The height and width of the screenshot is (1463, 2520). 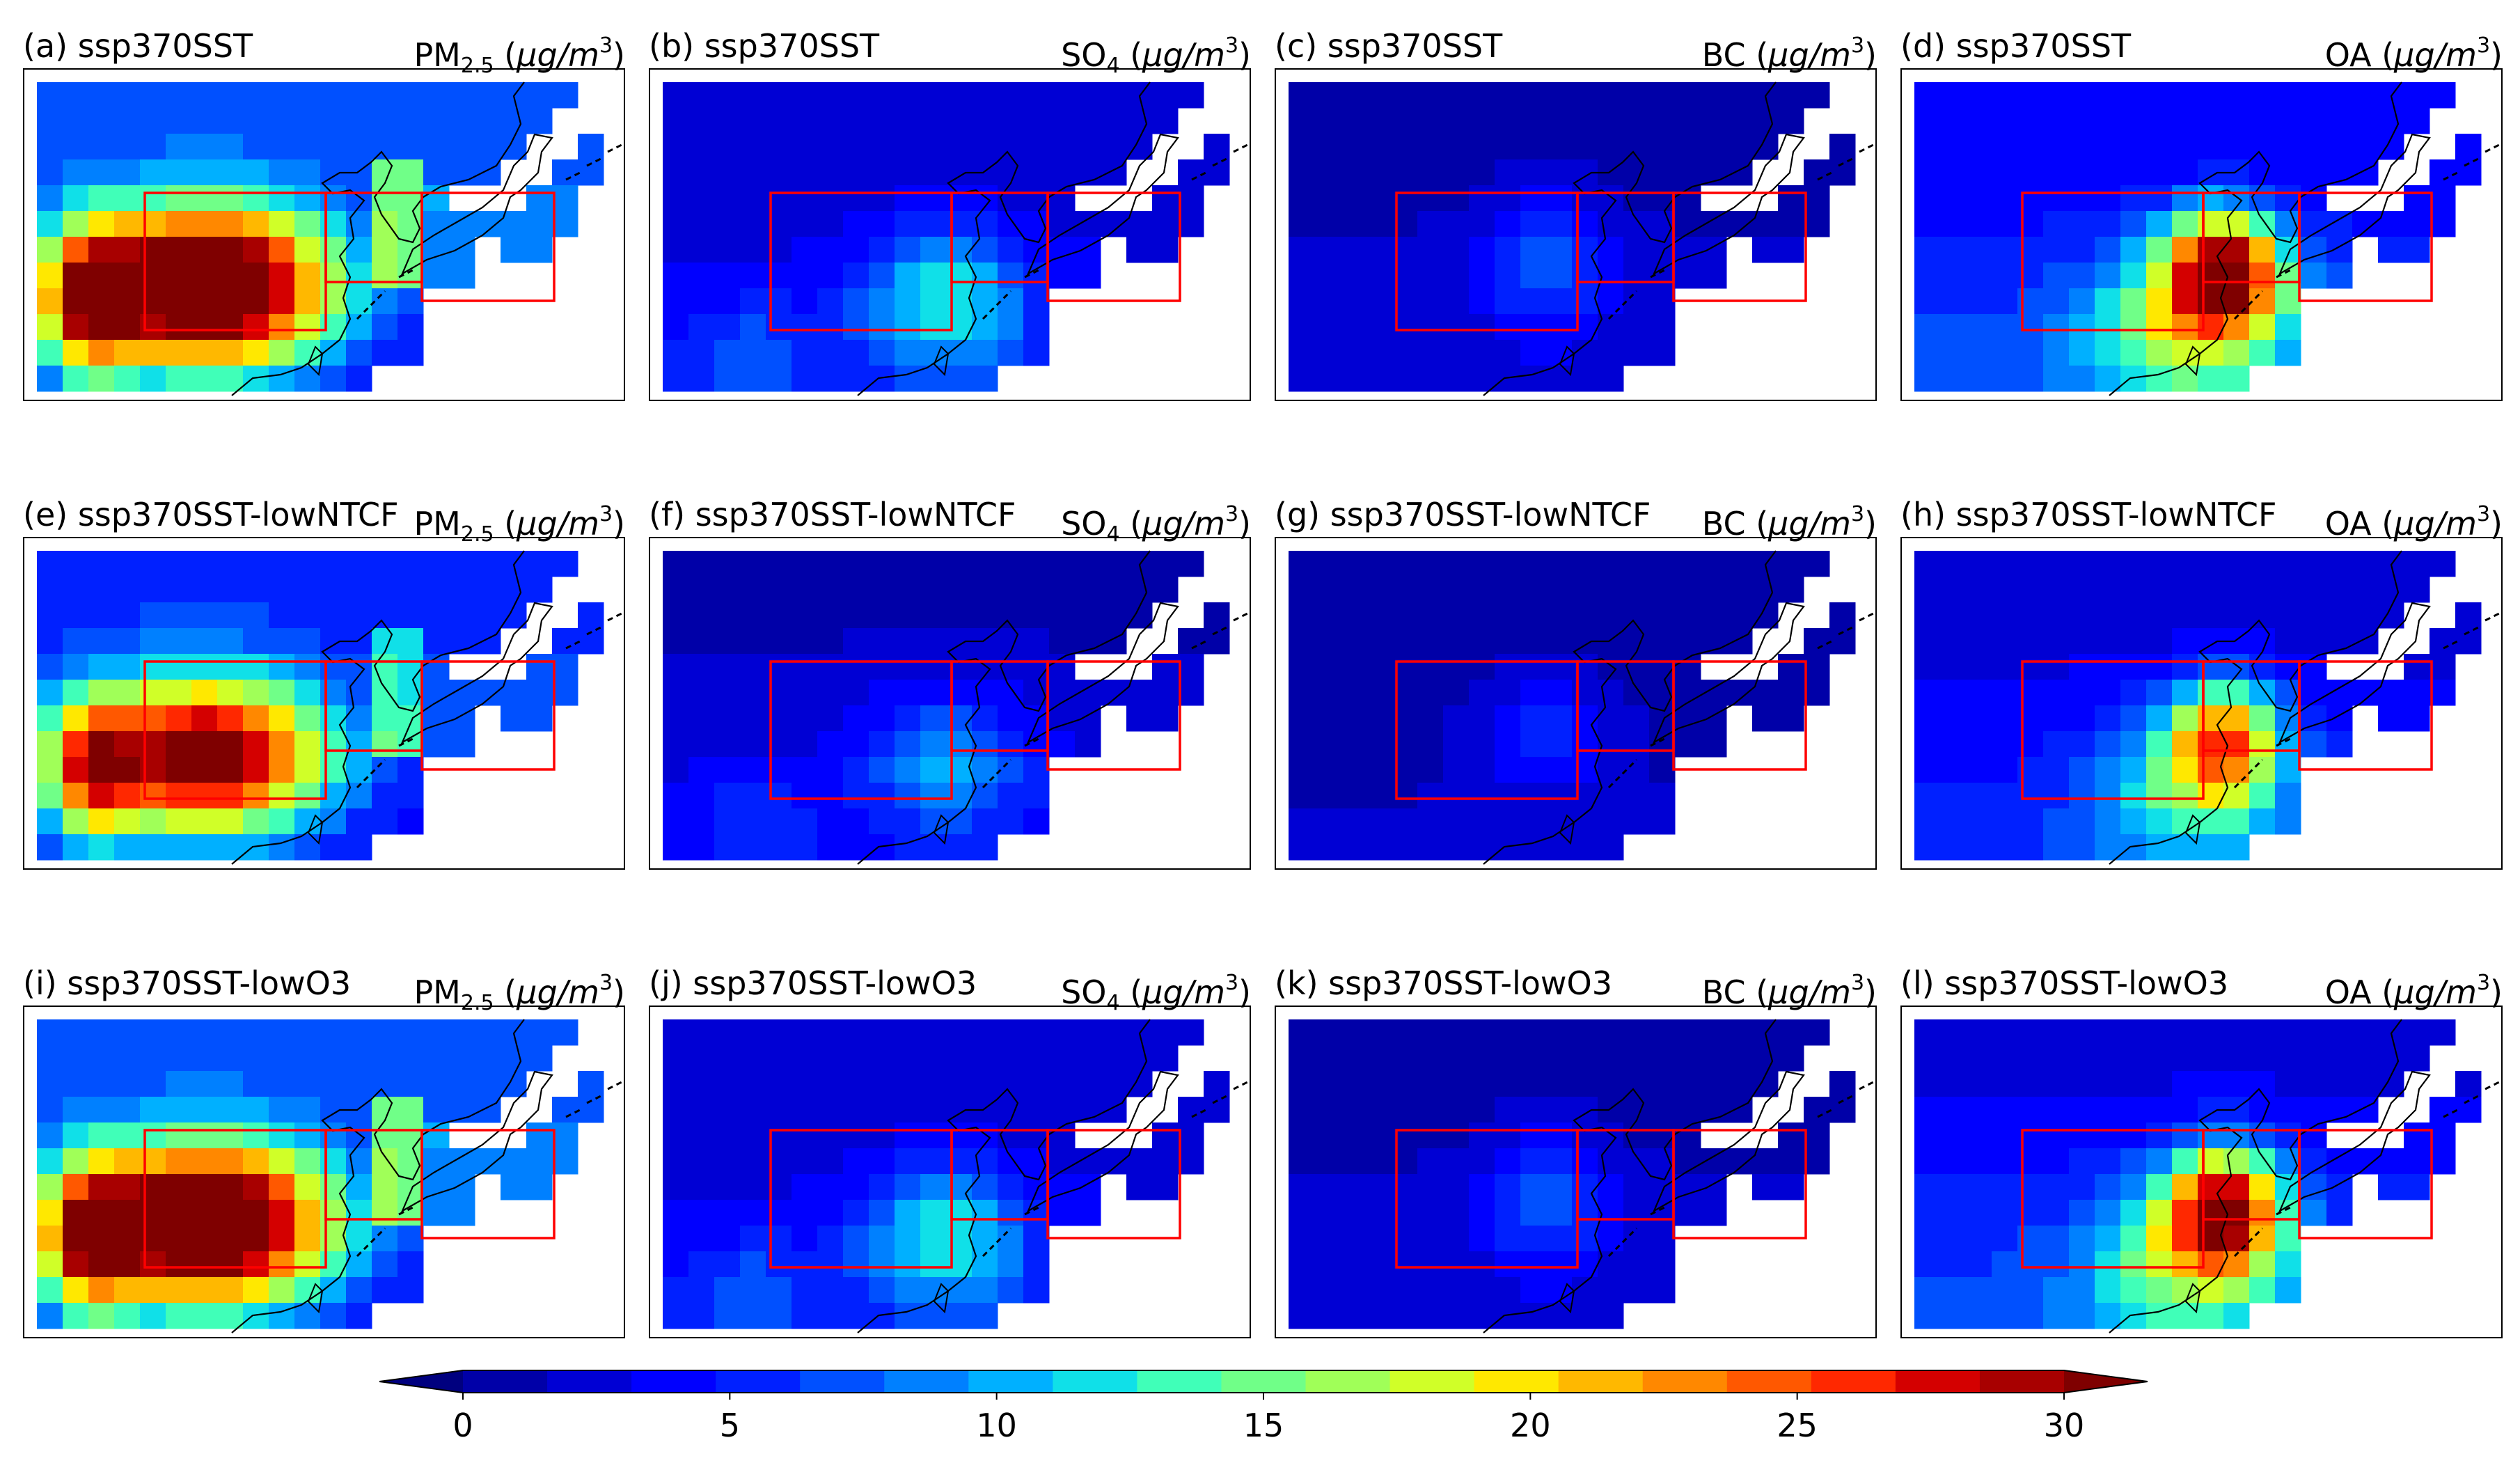 I want to click on taiwan-coastline, so click(x=1567, y=361).